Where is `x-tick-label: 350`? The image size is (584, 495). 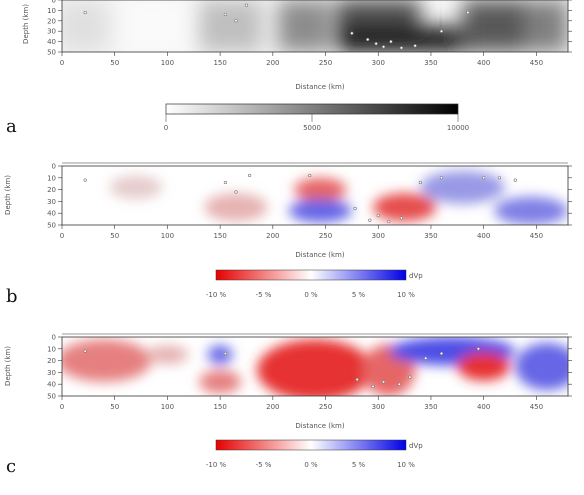
x-tick-label: 350 is located at coordinates (430, 407).